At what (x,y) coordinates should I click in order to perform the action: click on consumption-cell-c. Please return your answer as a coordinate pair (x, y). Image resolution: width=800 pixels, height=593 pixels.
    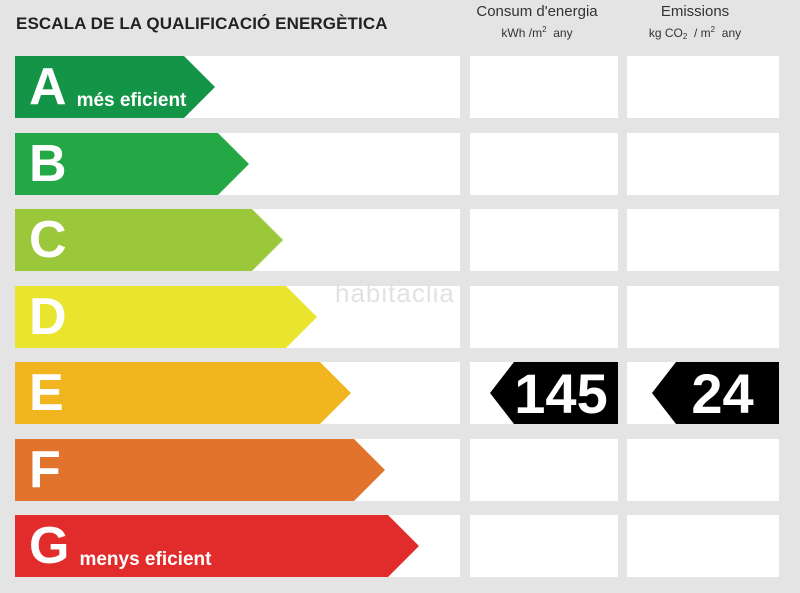
    Looking at the image, I should click on (544, 240).